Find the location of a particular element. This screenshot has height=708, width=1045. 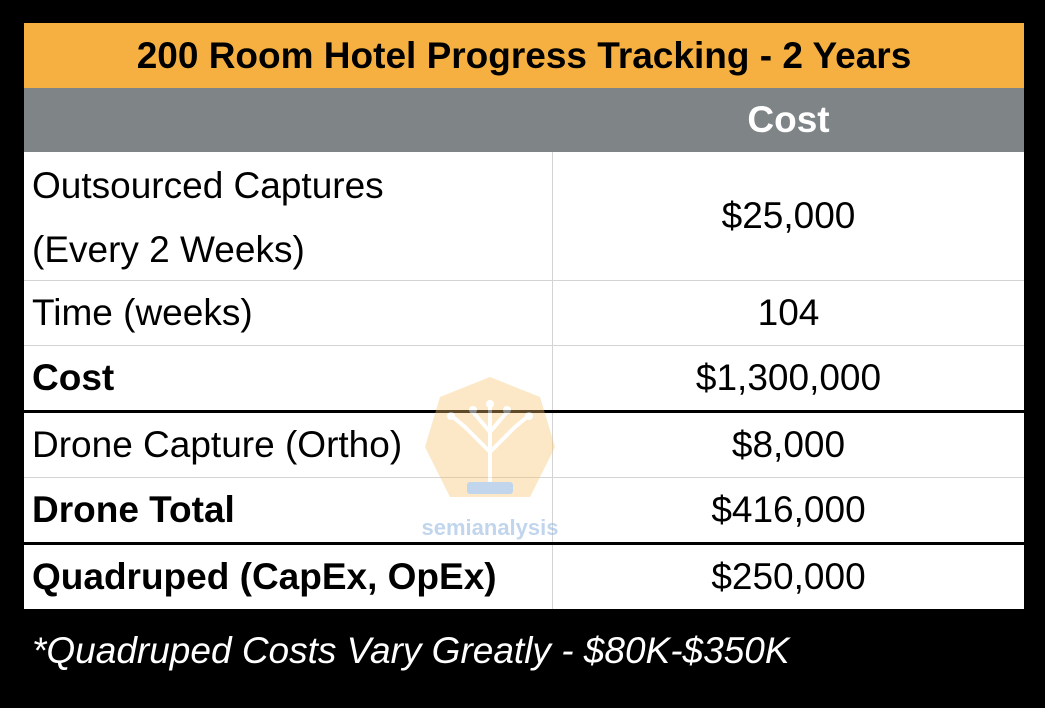

table-row: Cost $1,300,000 is located at coordinates (524, 377).